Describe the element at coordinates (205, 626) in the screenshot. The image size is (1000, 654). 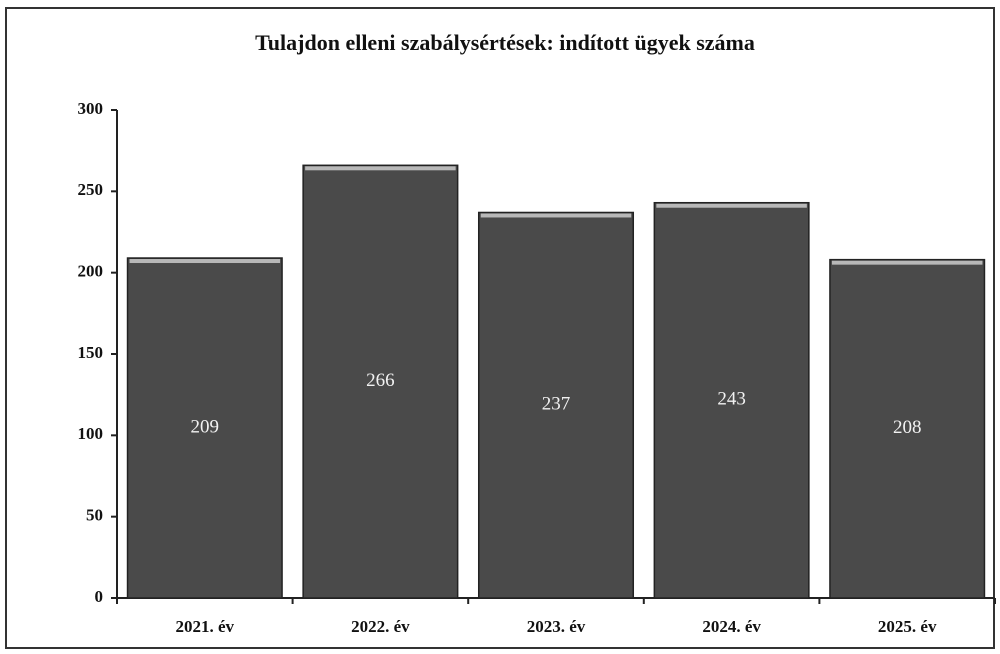
I see `x-tick-label: 2021. év` at that location.